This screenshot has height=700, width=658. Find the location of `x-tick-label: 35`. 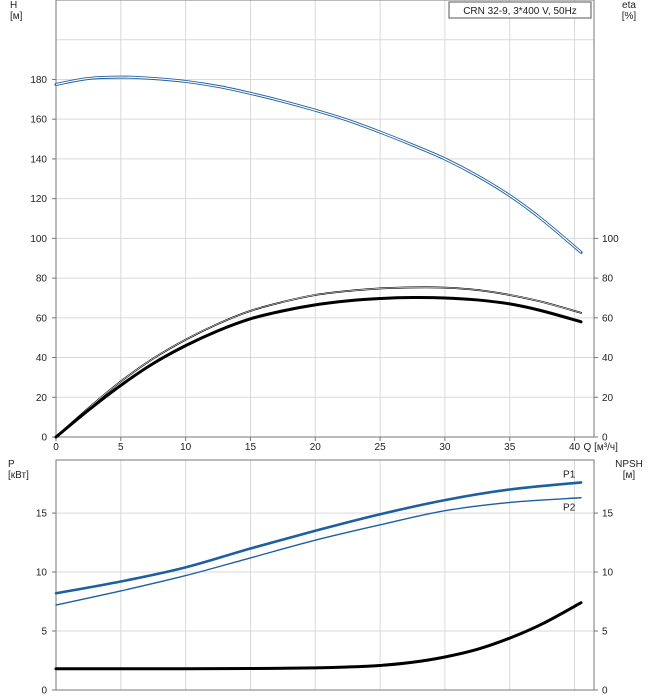

x-tick-label: 35 is located at coordinates (510, 447).